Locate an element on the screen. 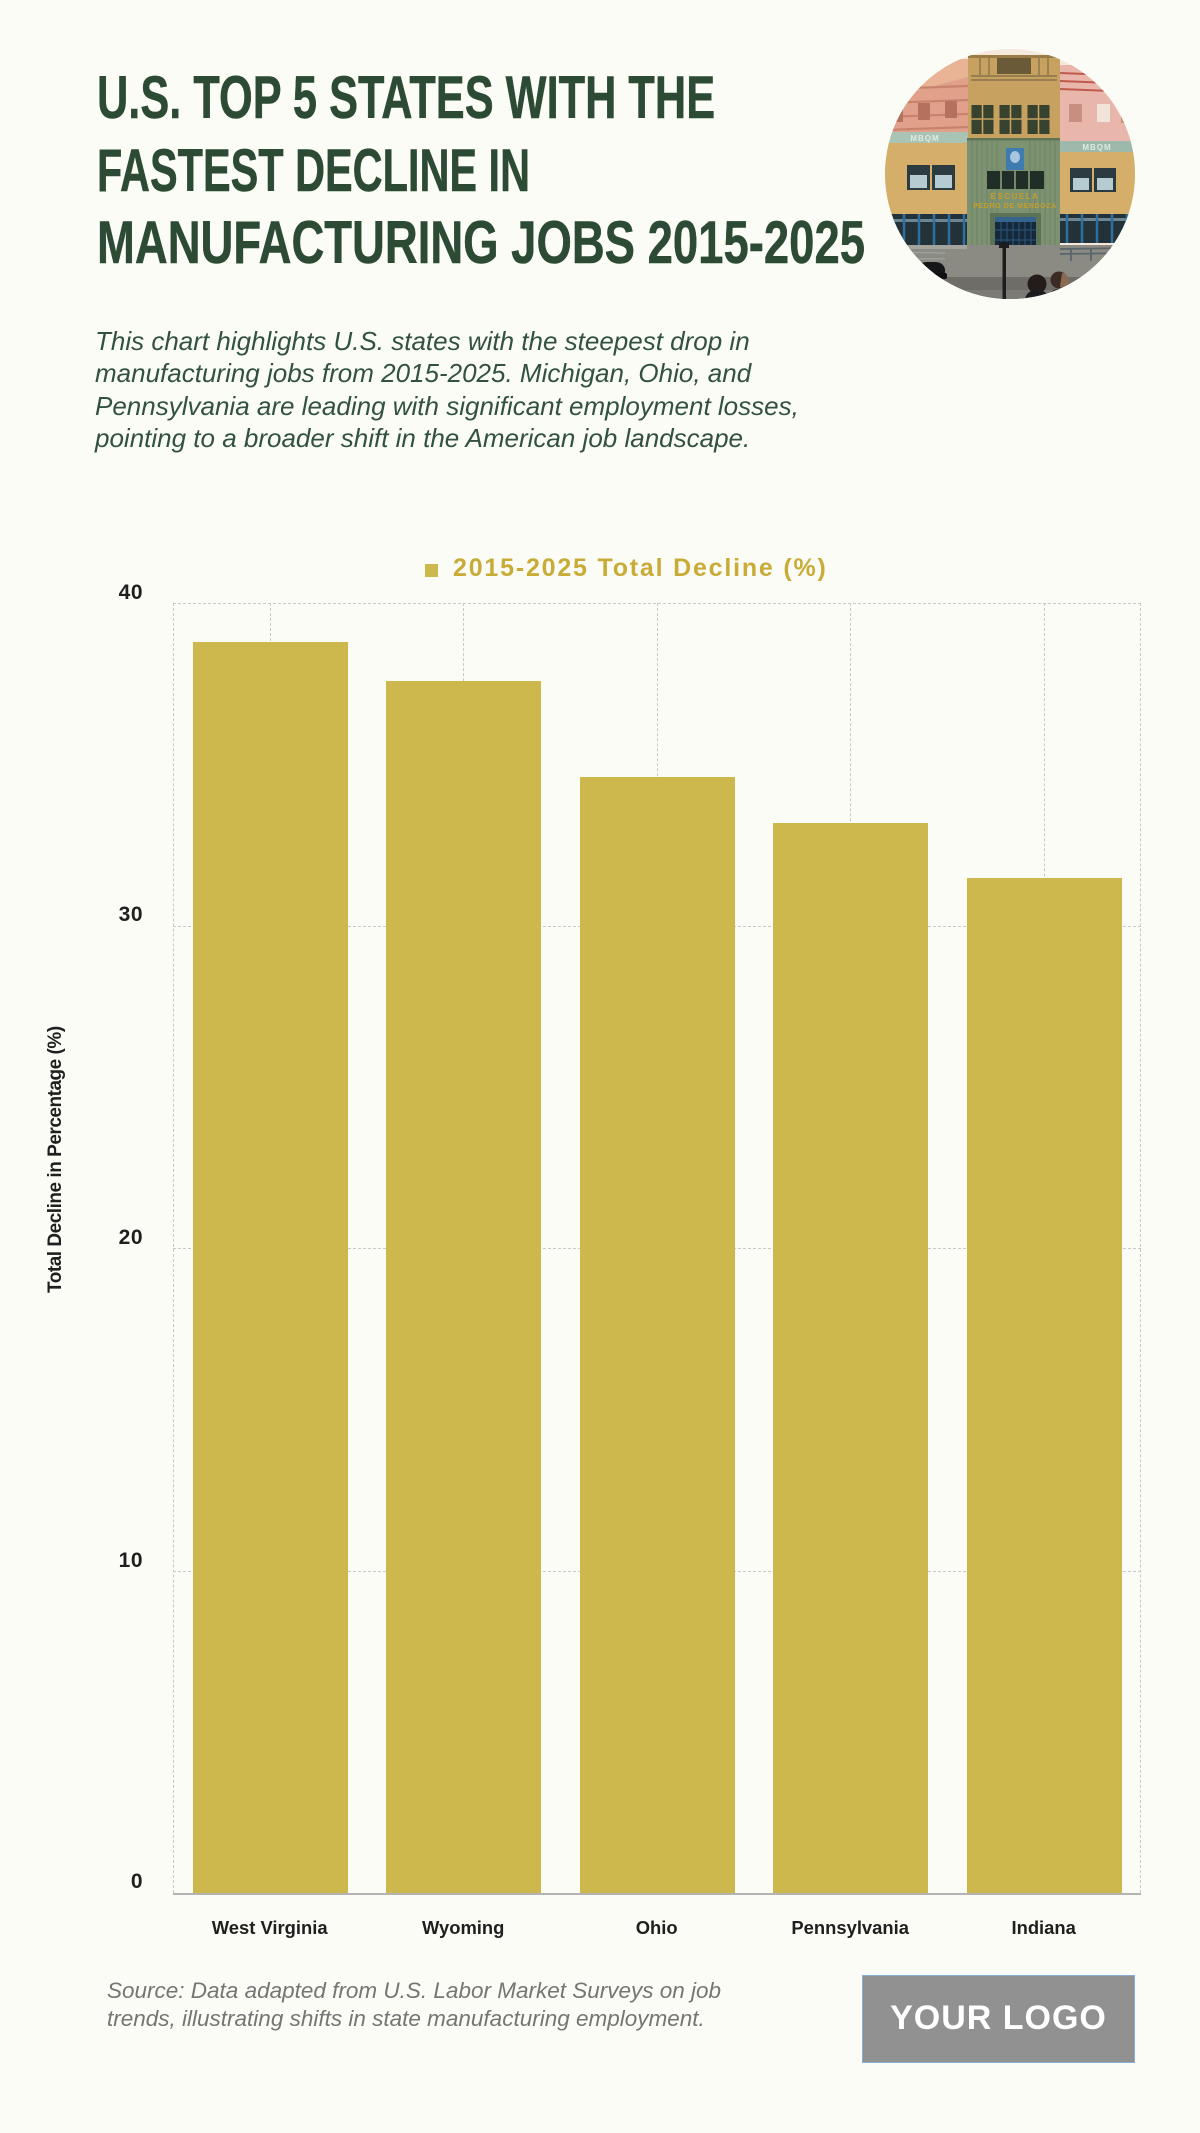 This screenshot has height=2133, width=1200. svg-text: PEDRO DE MENDOZA is located at coordinates (1015, 206).